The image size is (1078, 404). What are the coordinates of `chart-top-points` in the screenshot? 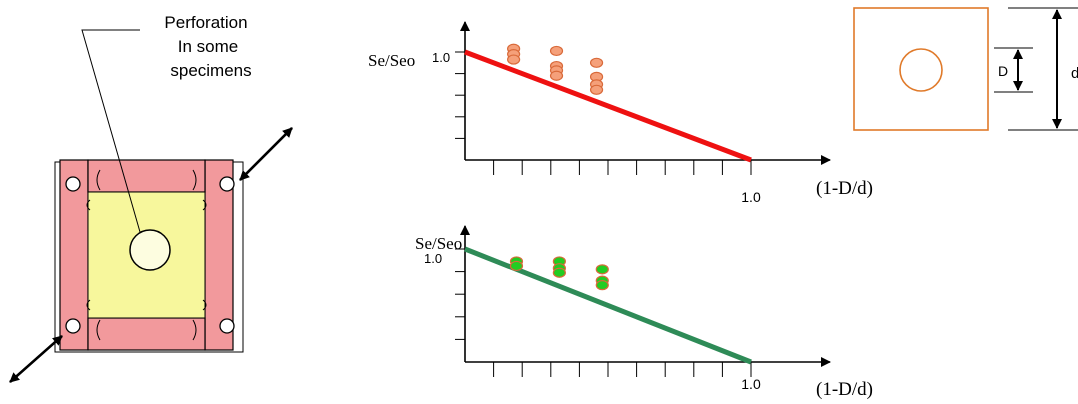 It's located at (555, 69).